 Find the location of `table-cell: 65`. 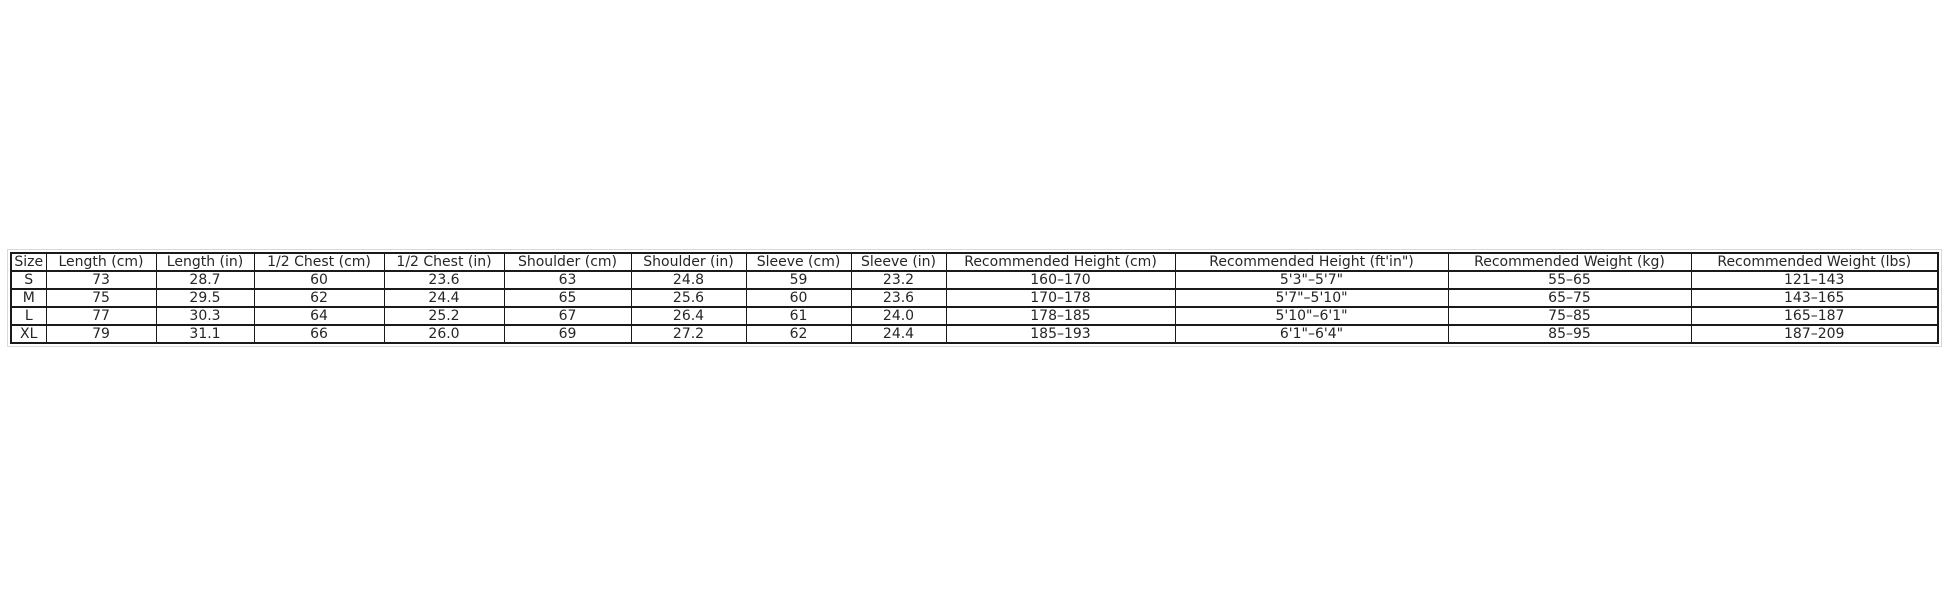

table-cell: 65 is located at coordinates (567, 298).